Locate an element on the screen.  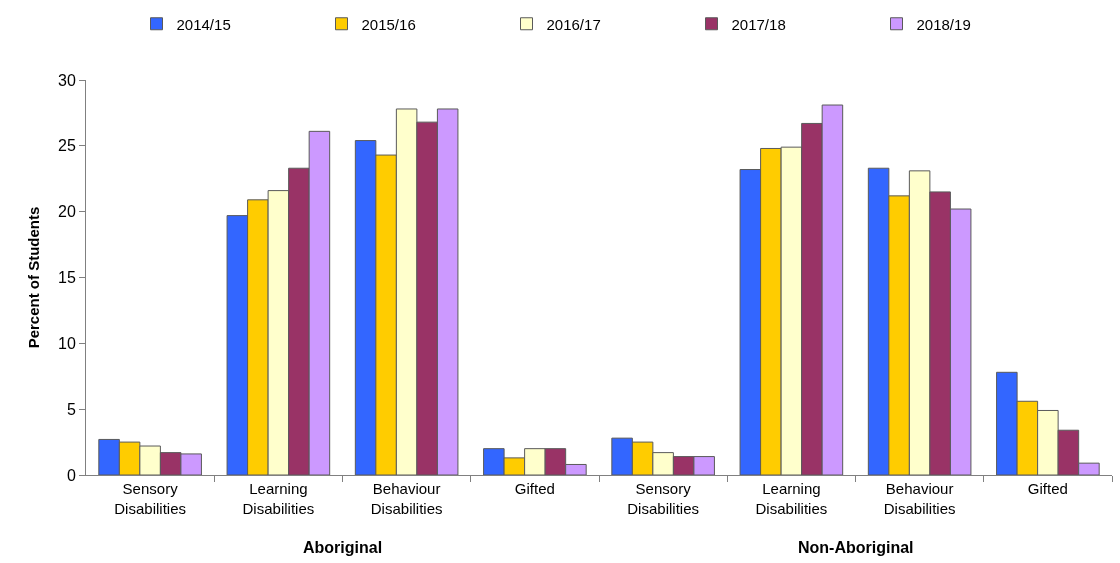
y-tick-label: 0 is located at coordinates (71, 475).